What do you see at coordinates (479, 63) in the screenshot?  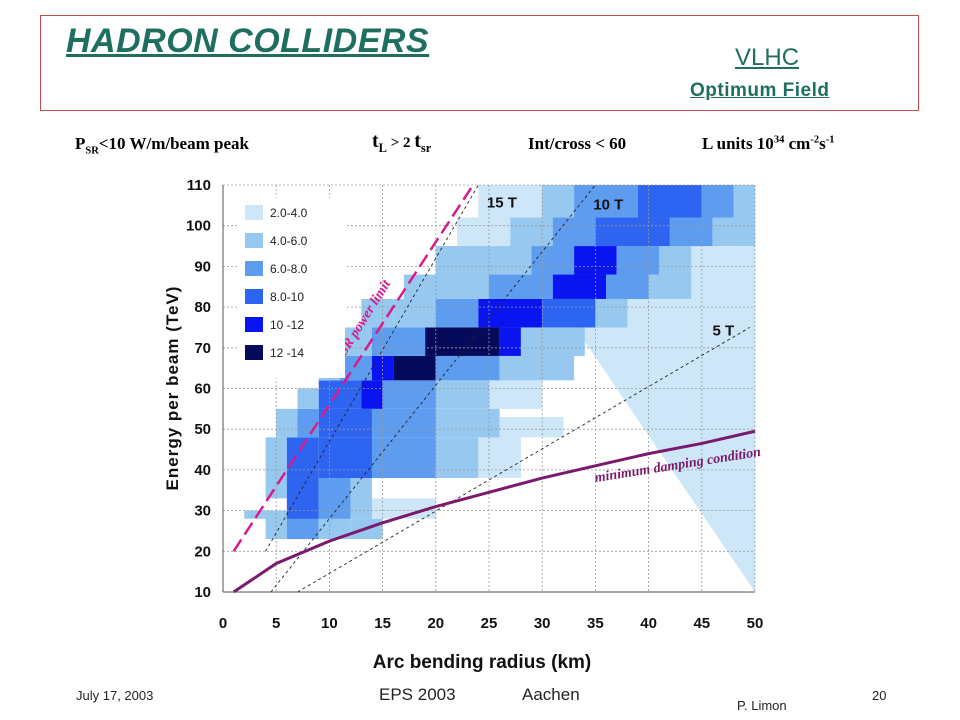 I see `title-box` at bounding box center [479, 63].